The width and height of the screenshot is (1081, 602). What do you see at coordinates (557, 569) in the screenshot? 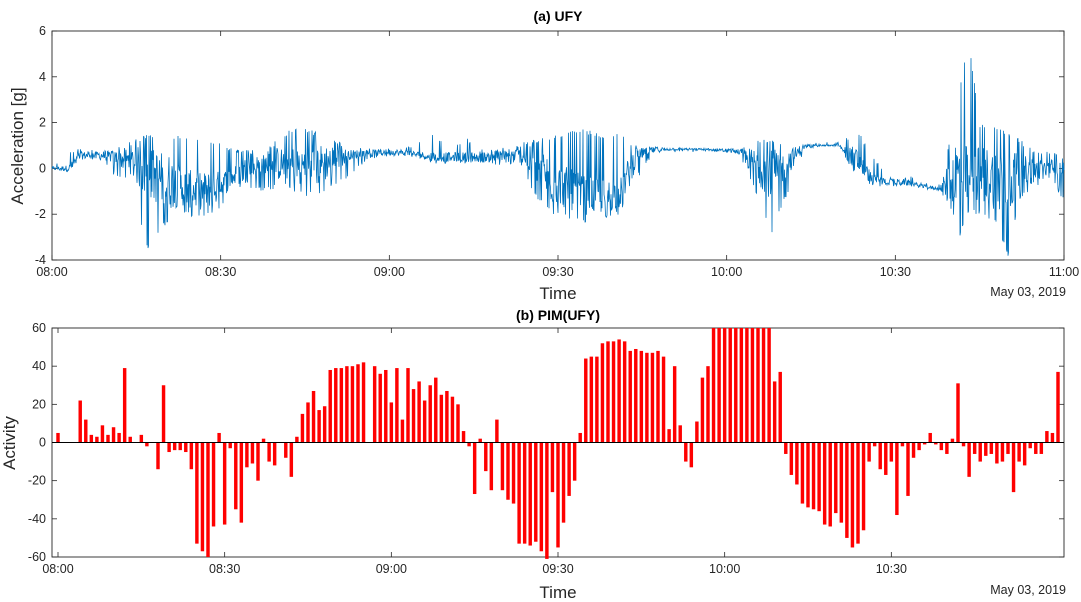
I see `chart-b-xtick-label: 09:30` at bounding box center [557, 569].